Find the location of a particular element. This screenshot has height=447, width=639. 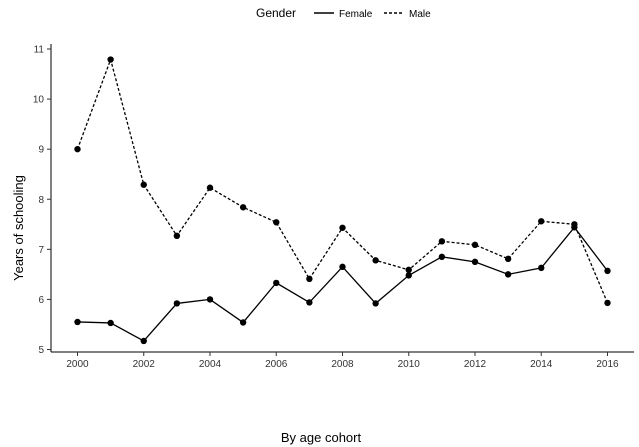

y-tick-label: 6 is located at coordinates (41, 300).